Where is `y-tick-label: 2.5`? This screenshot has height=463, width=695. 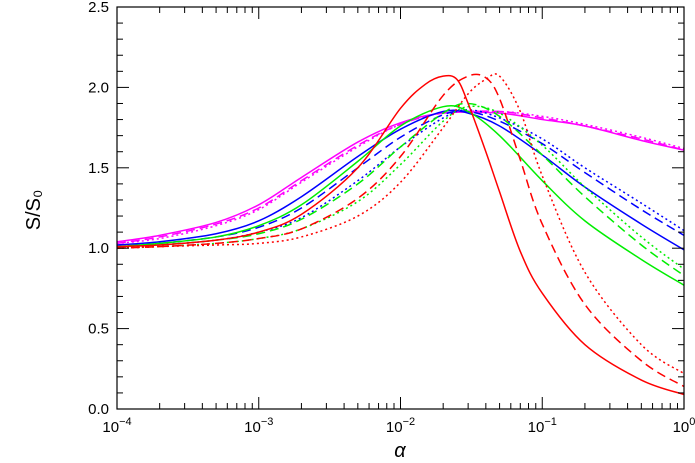 y-tick-label: 2.5 is located at coordinates (98, 8).